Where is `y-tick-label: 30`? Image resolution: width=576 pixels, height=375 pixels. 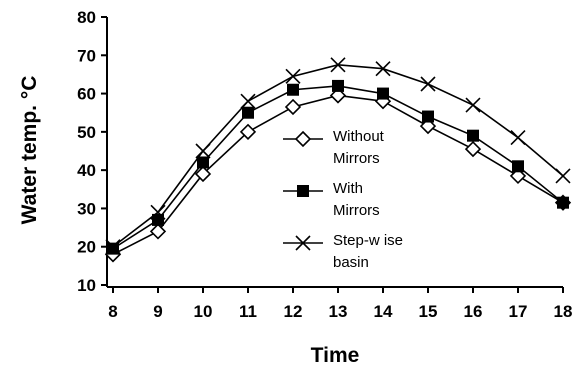
y-tick-label: 30 is located at coordinates (86, 208).